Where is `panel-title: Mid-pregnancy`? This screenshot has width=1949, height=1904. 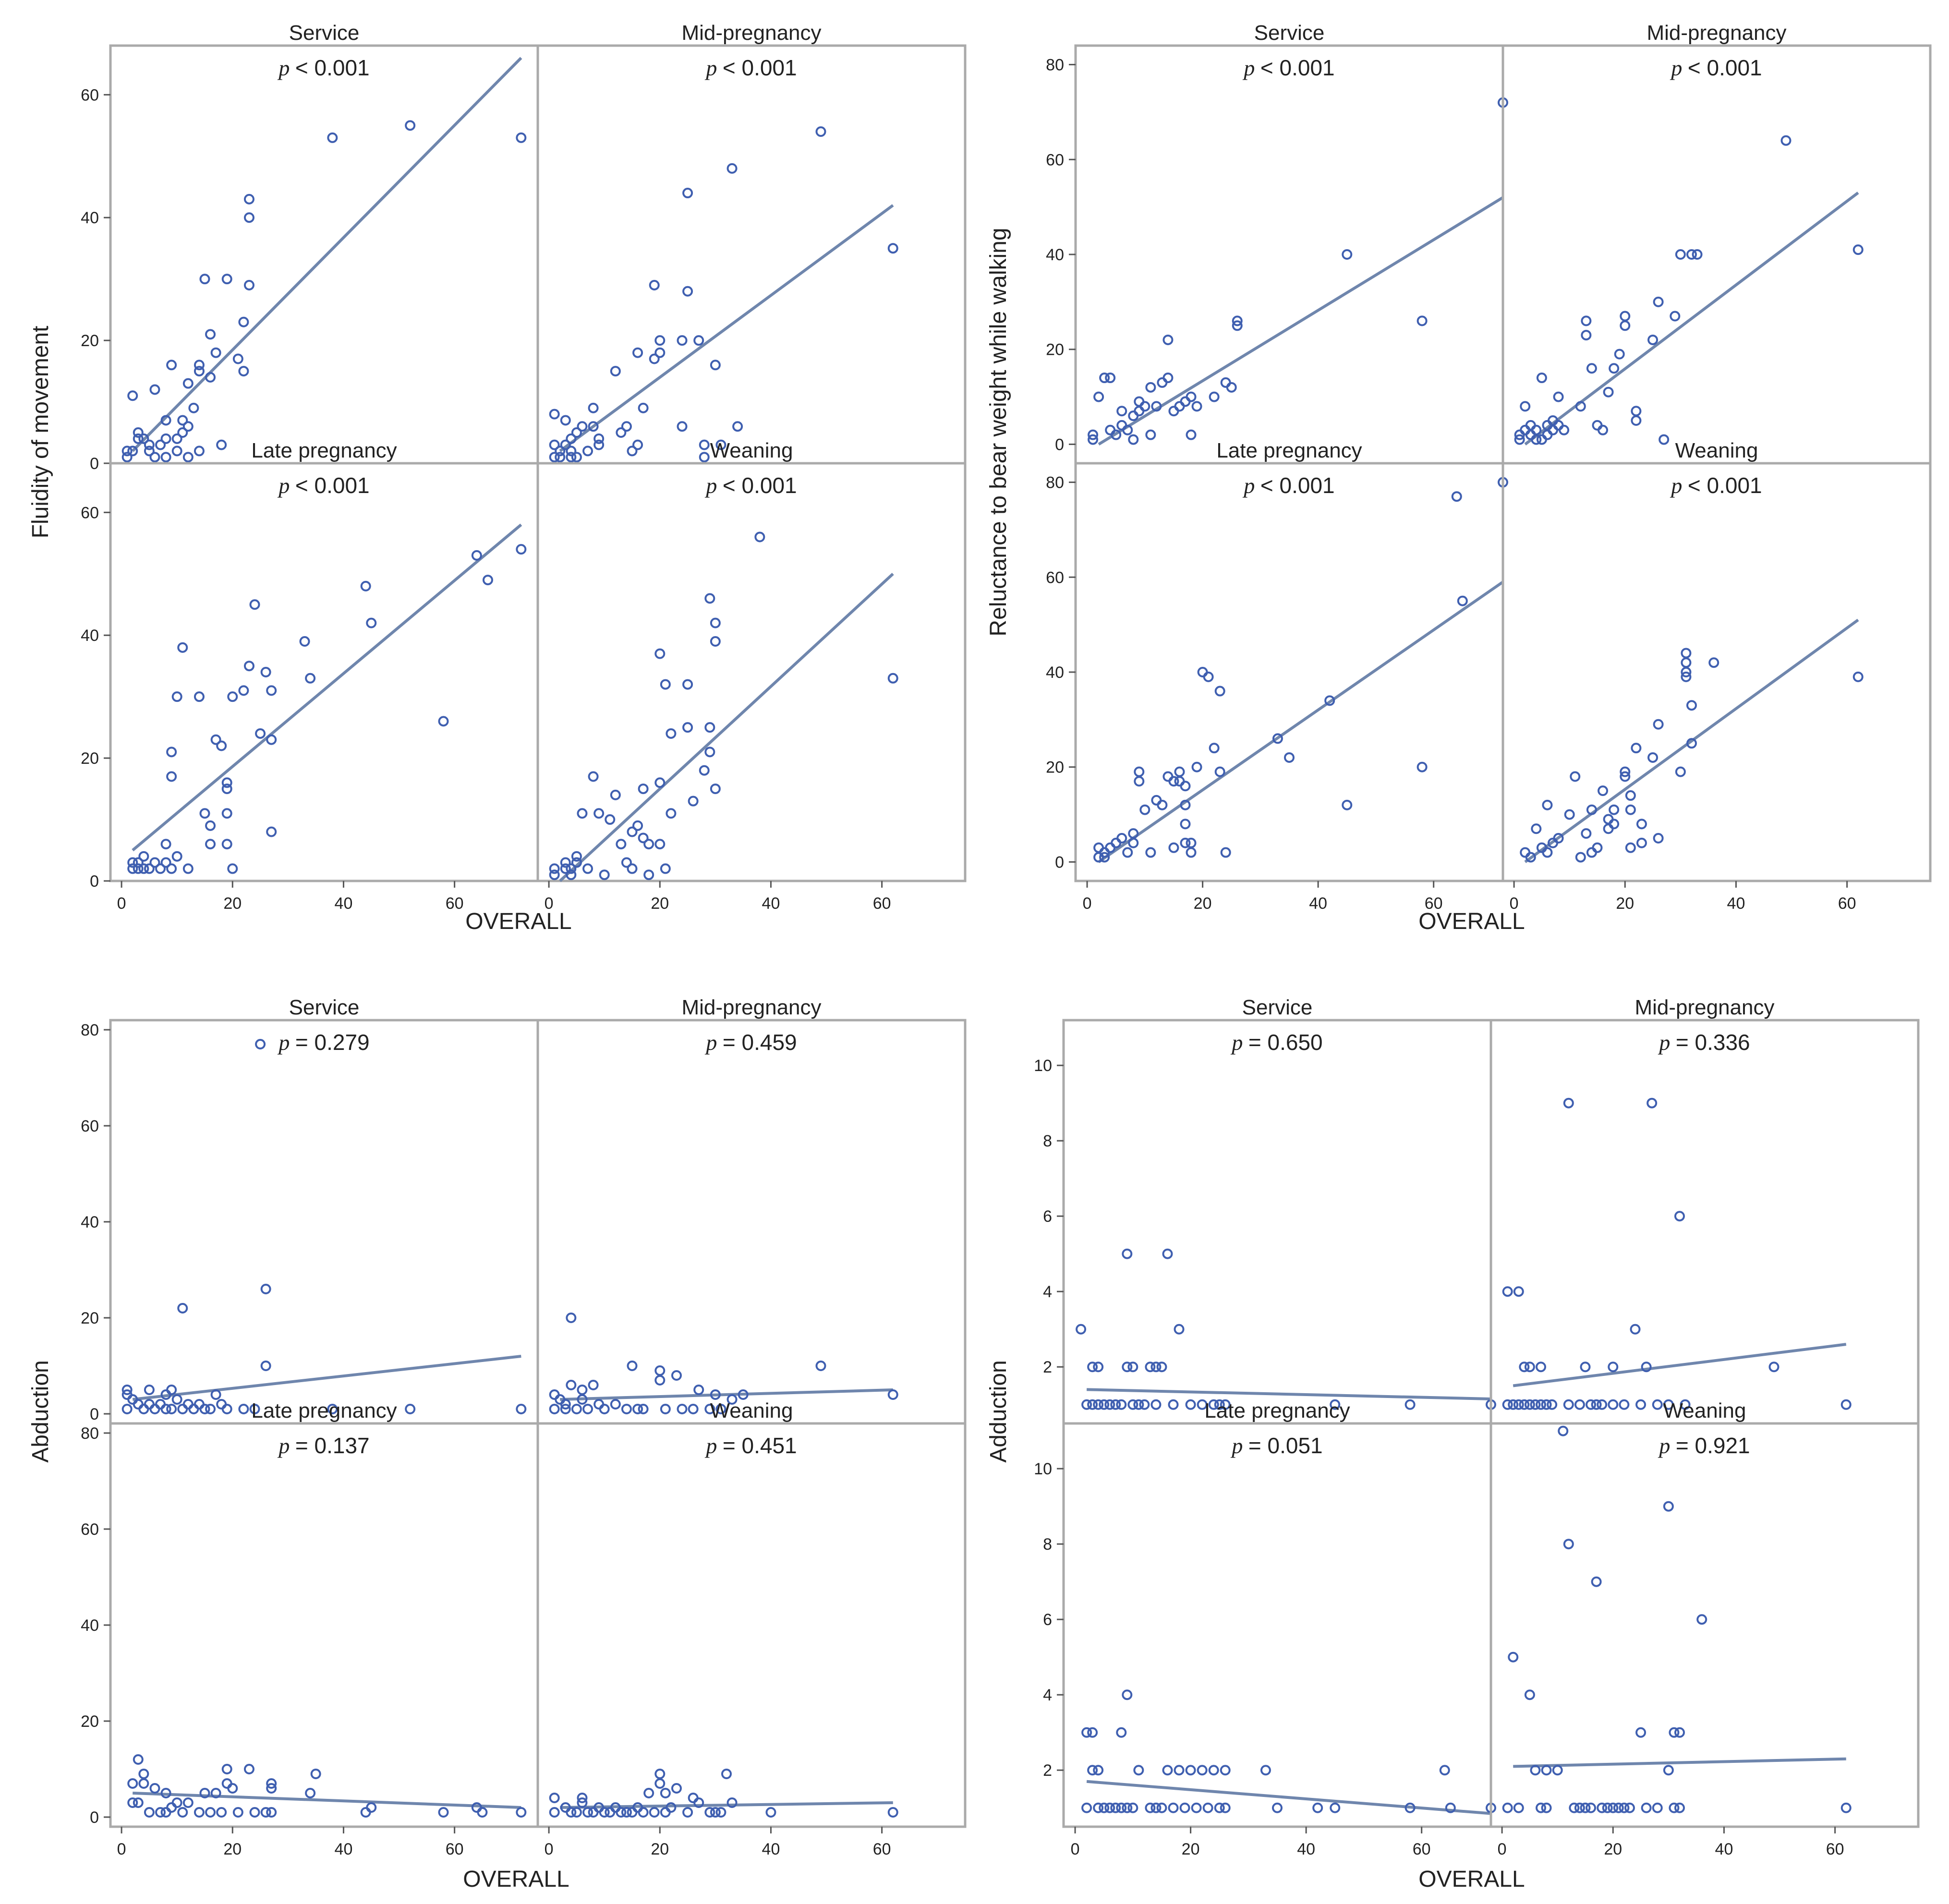
panel-title: Mid-pregnancy is located at coordinates (1716, 33).